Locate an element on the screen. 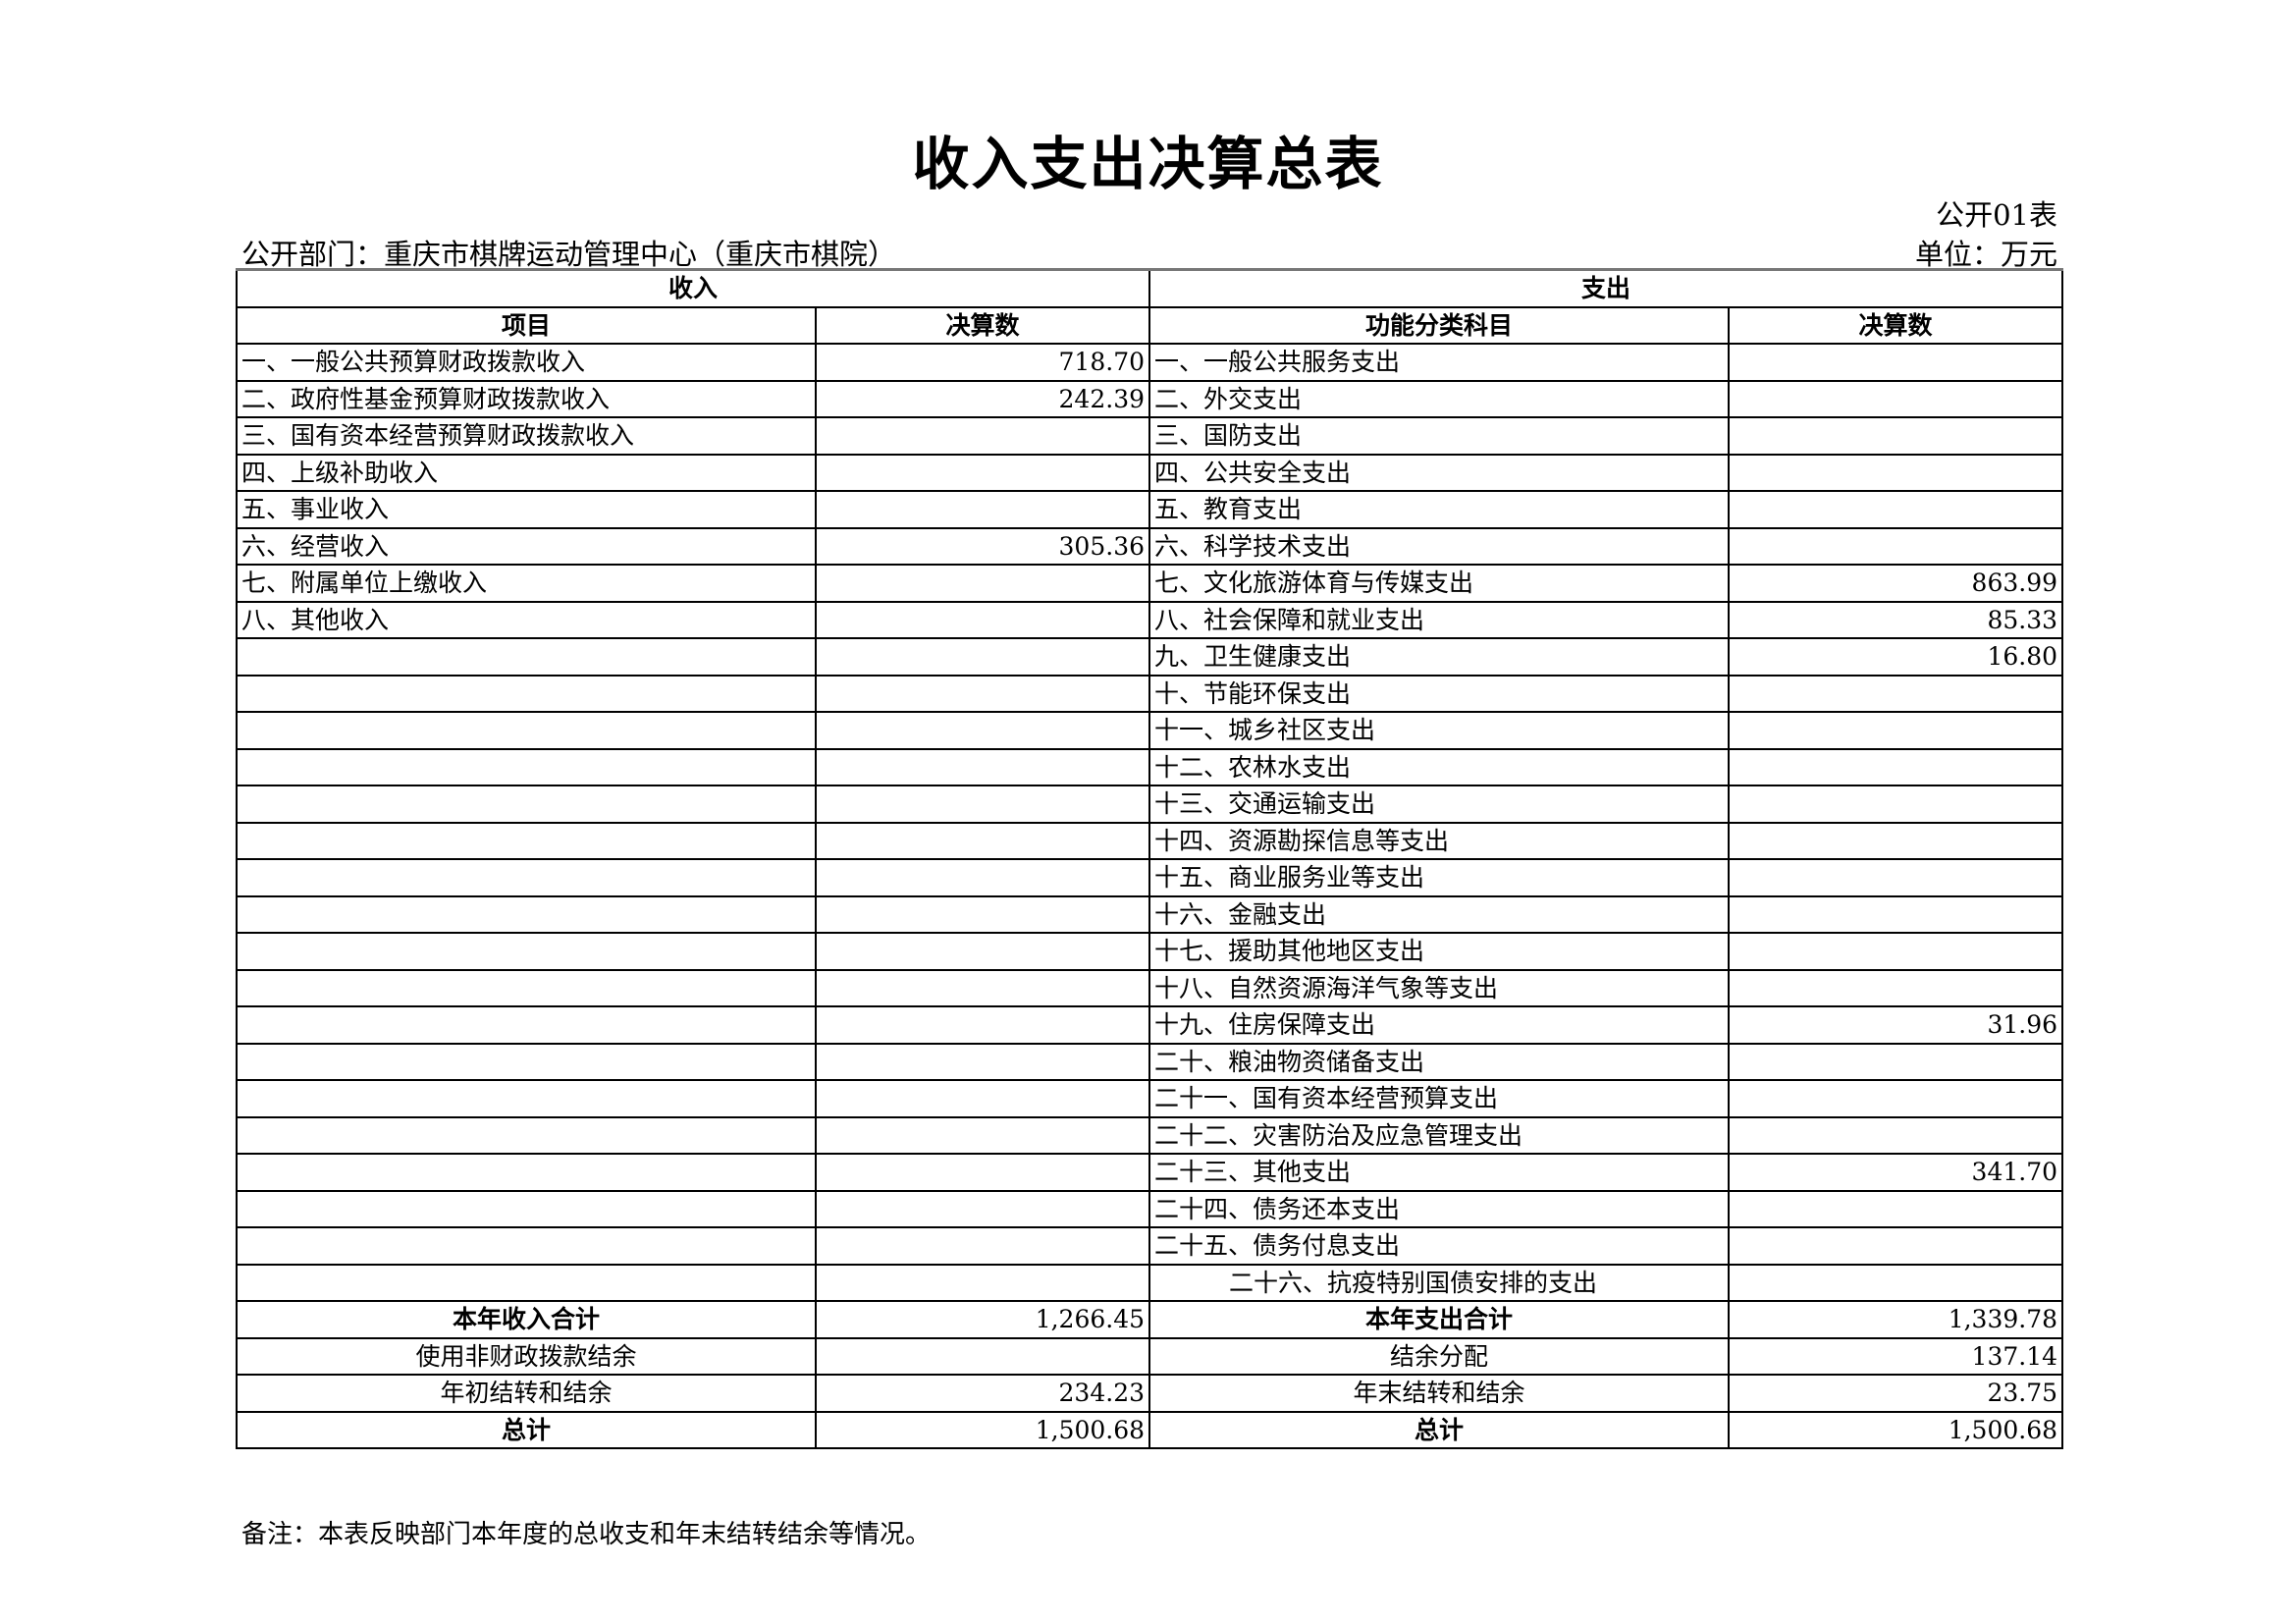  expense-item: 十八、自然资源海洋气象等支出 is located at coordinates (1439, 987).